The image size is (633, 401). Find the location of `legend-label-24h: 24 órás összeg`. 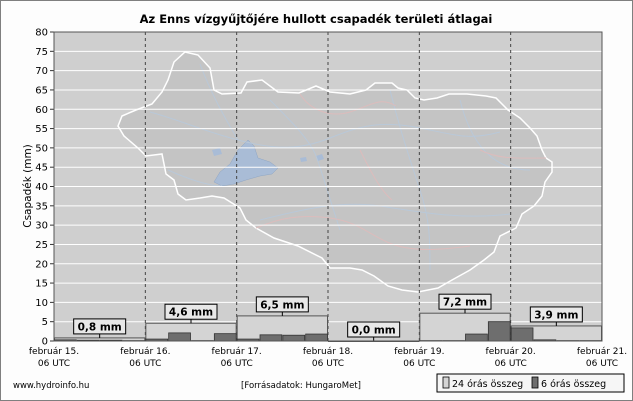

legend-label-24h: 24 órás összeg is located at coordinates (487, 384).